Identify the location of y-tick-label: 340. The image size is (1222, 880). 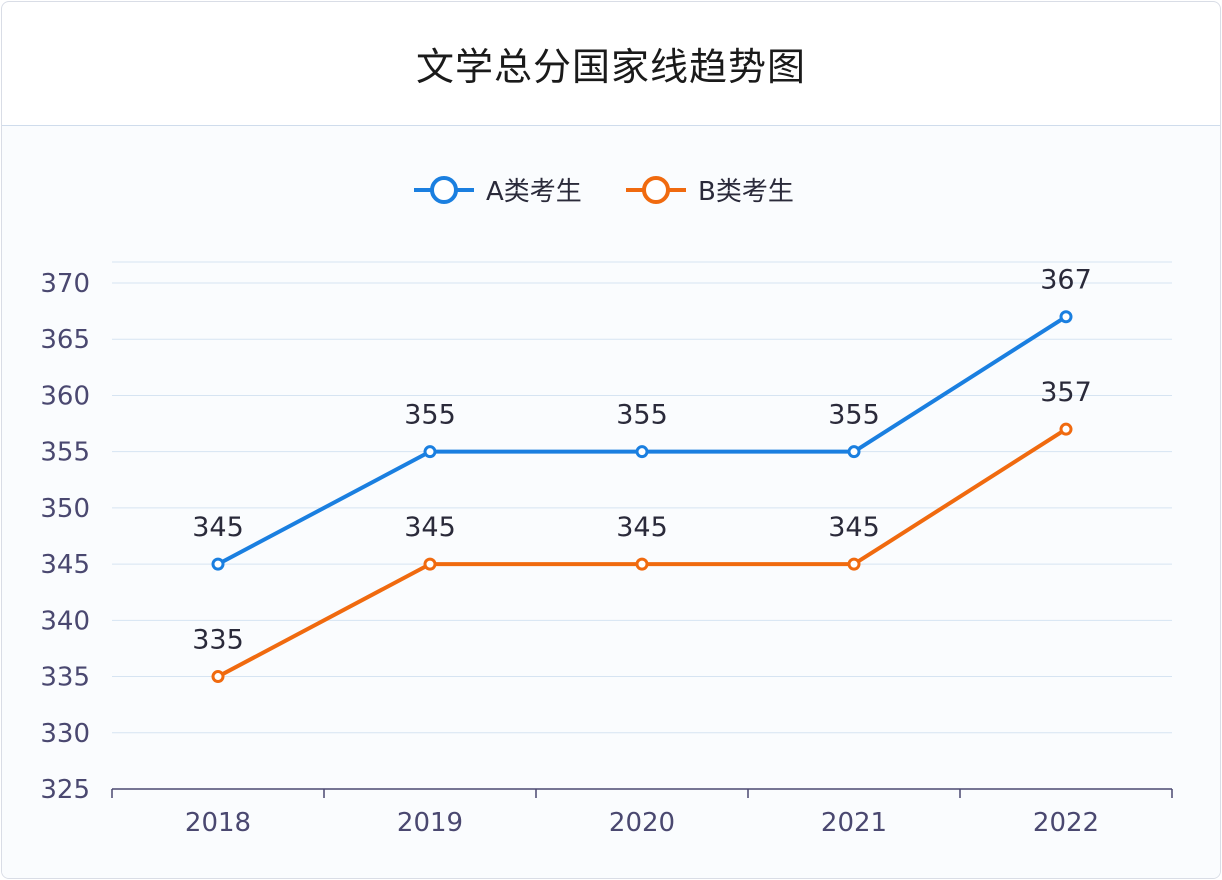
(65, 621).